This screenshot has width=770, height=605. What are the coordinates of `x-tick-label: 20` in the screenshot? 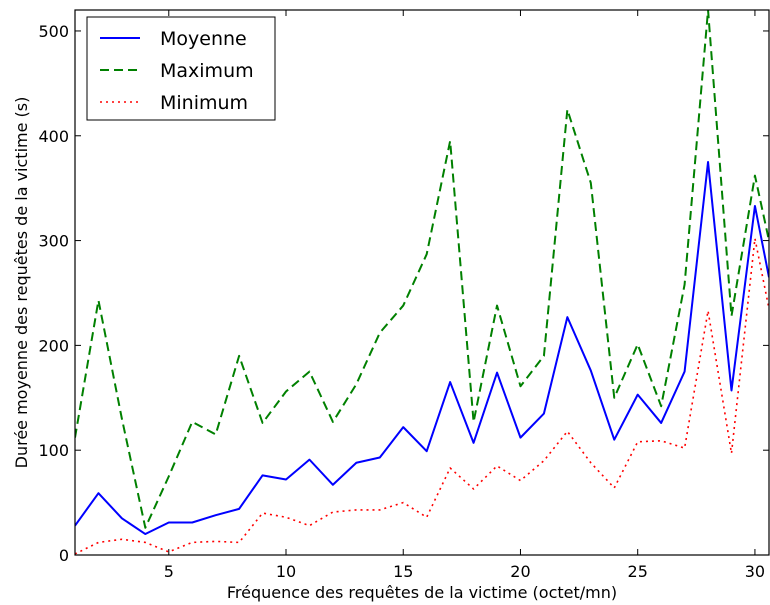 It's located at (520, 571).